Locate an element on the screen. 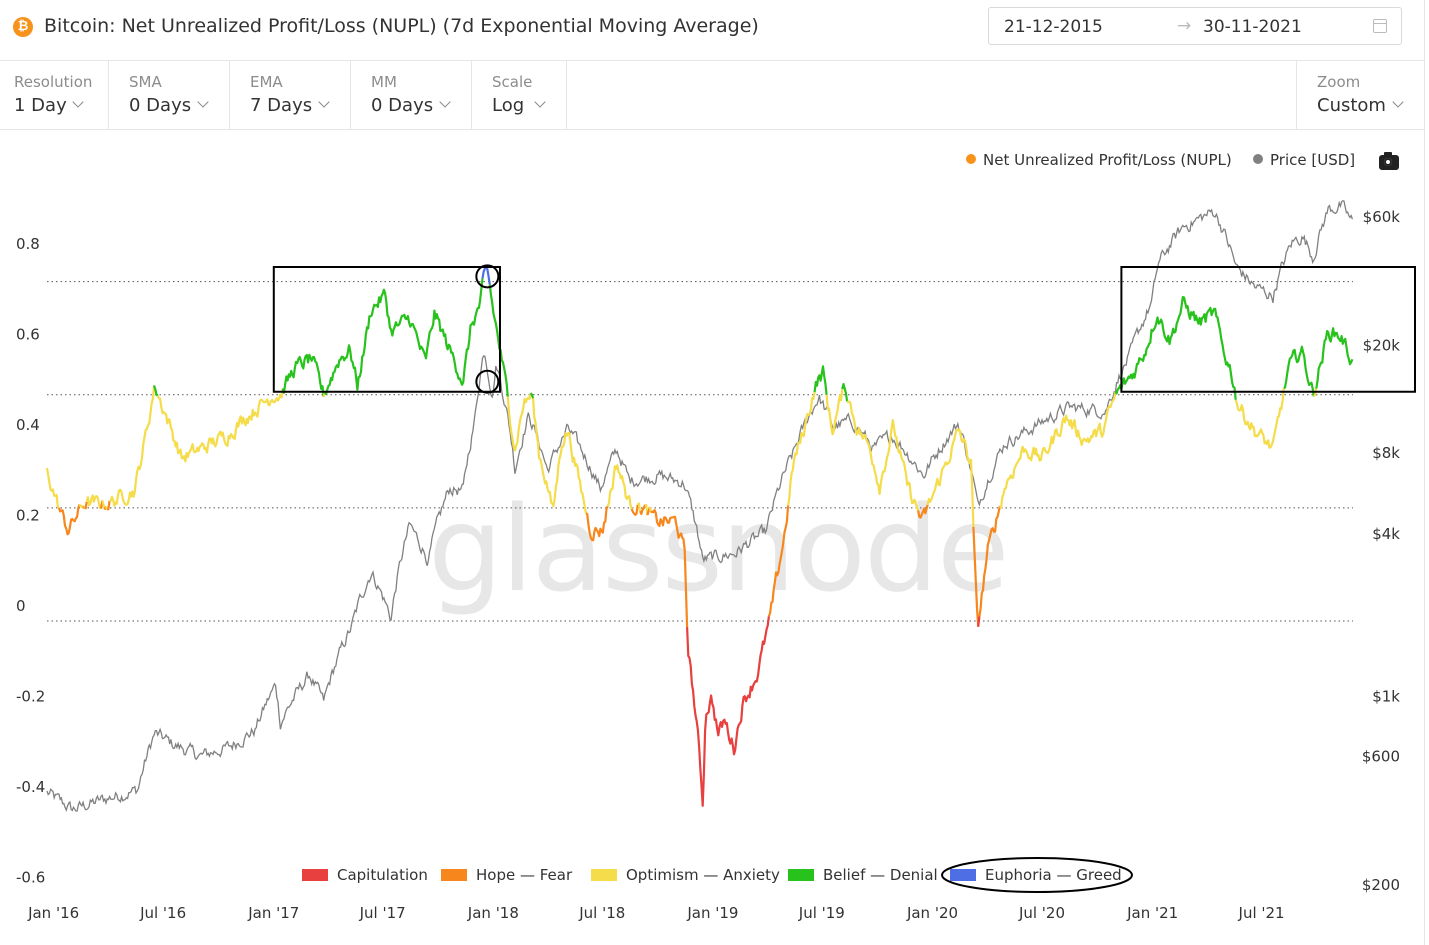 Image resolution: width=1429 pixels, height=945 pixels. y-left-tick-label: -0.2 is located at coordinates (30, 697).